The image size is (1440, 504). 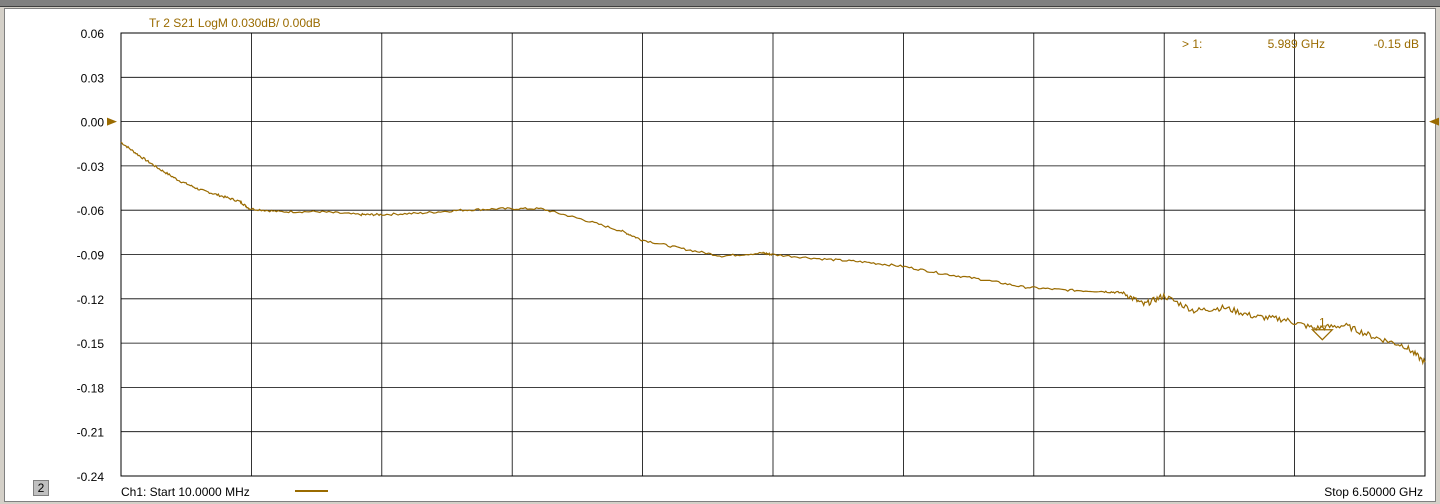 I want to click on marker-1-triangle, so click(x=1322, y=335).